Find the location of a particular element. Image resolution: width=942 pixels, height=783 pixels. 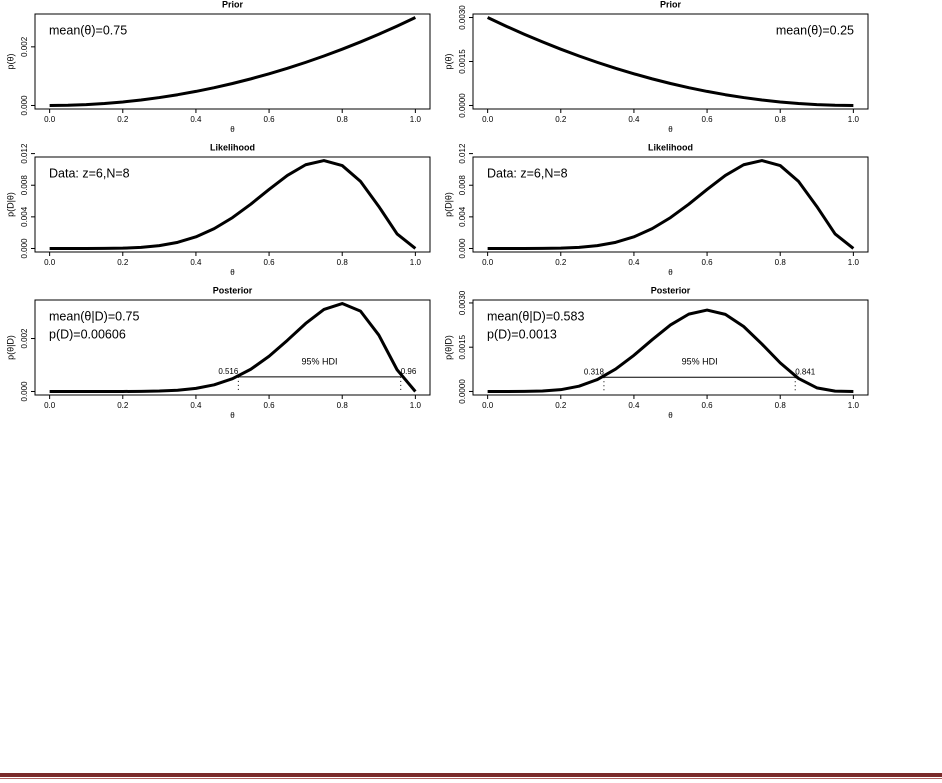

annotation: p(D)=0.00606 is located at coordinates (87, 334).